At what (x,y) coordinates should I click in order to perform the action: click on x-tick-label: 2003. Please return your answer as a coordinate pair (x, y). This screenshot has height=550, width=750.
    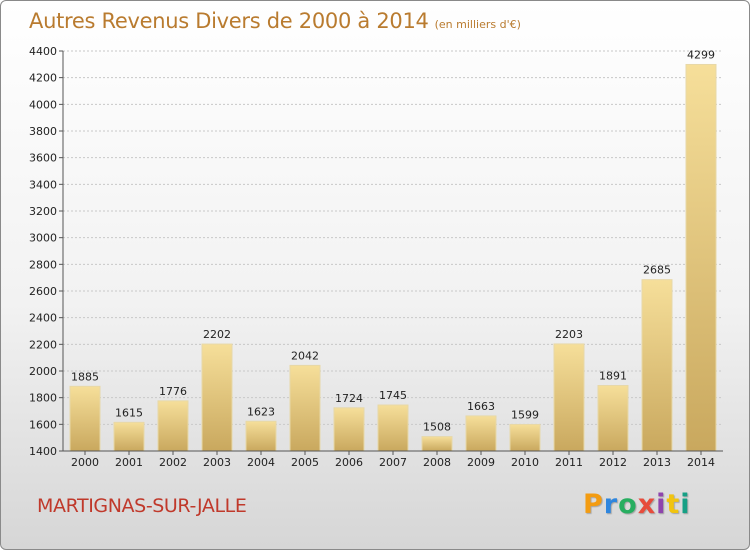
    Looking at the image, I should click on (217, 462).